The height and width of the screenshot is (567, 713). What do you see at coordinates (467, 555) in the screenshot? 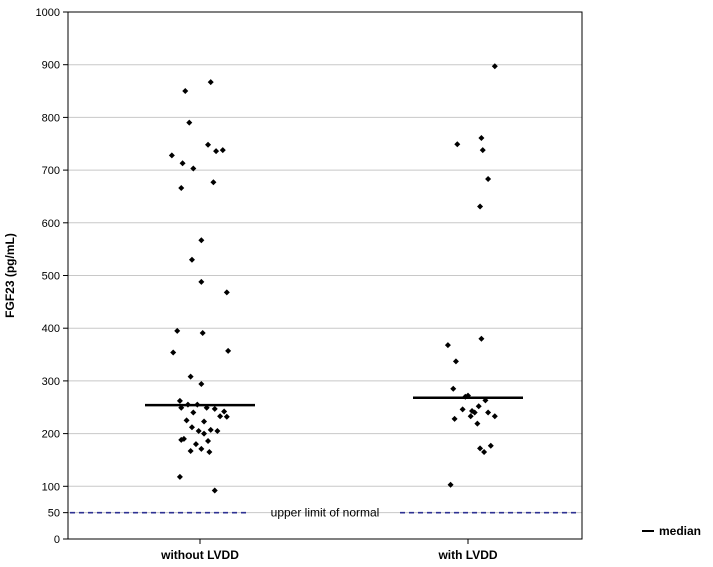
I see `x-category-label: with LVDD` at bounding box center [467, 555].